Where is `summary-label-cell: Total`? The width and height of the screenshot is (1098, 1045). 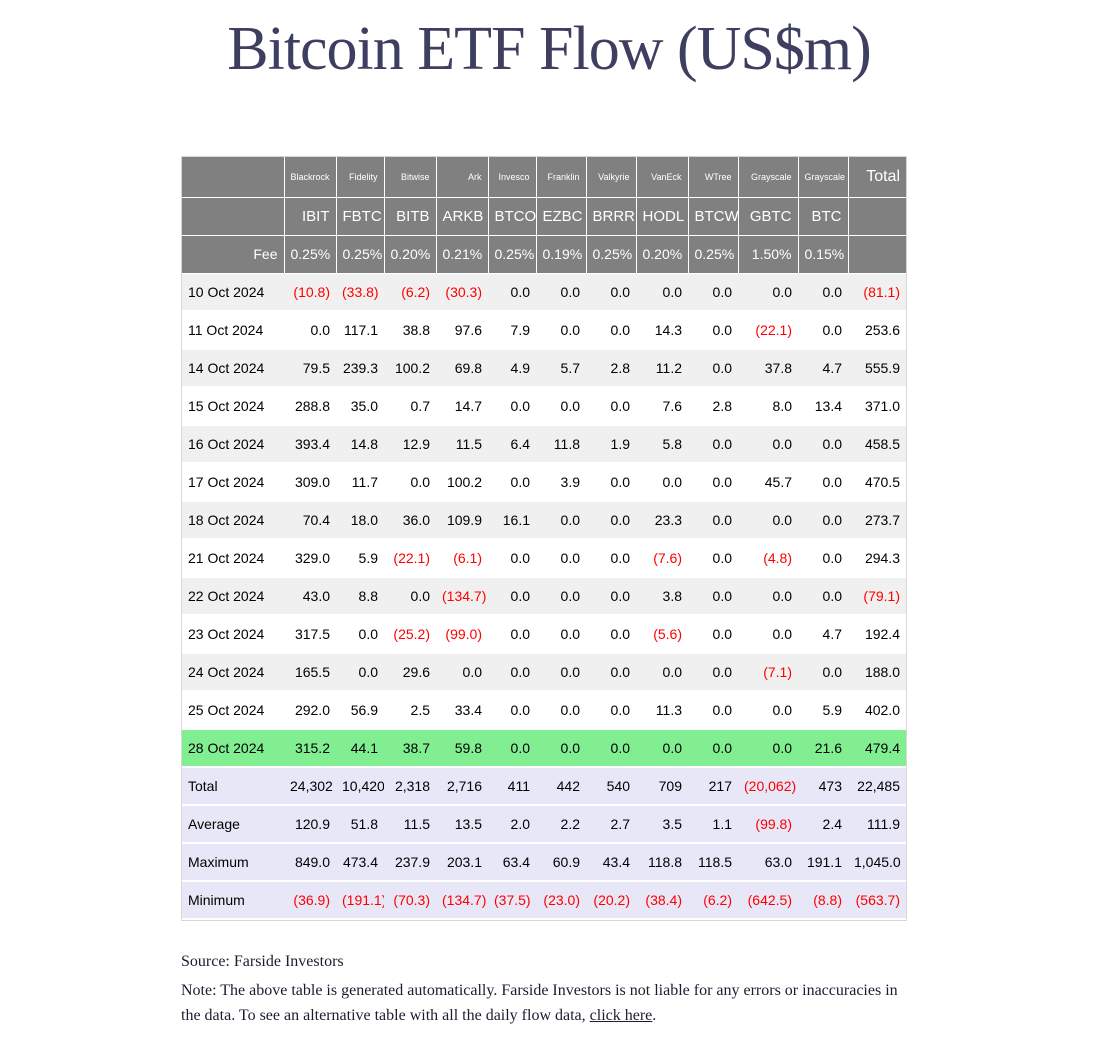
summary-label-cell: Total is located at coordinates (233, 786).